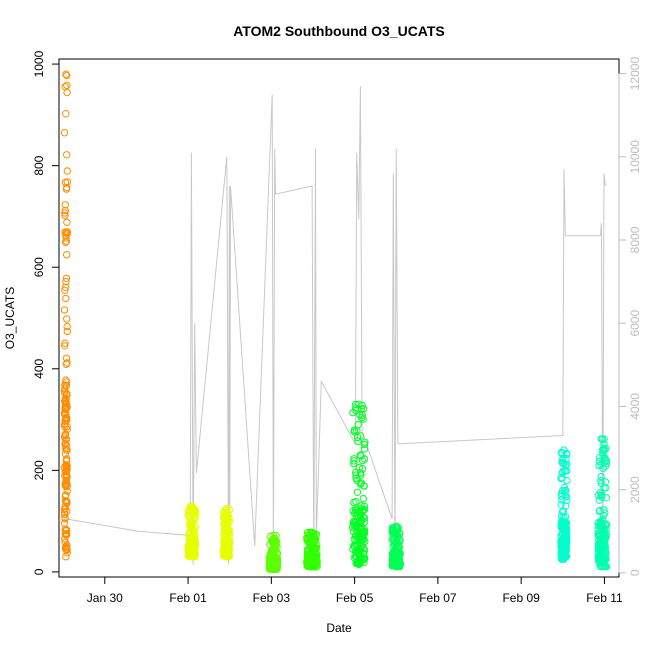  What do you see at coordinates (339, 31) in the screenshot?
I see `chart-title: ATOM2 Southbound O3_UCATS` at bounding box center [339, 31].